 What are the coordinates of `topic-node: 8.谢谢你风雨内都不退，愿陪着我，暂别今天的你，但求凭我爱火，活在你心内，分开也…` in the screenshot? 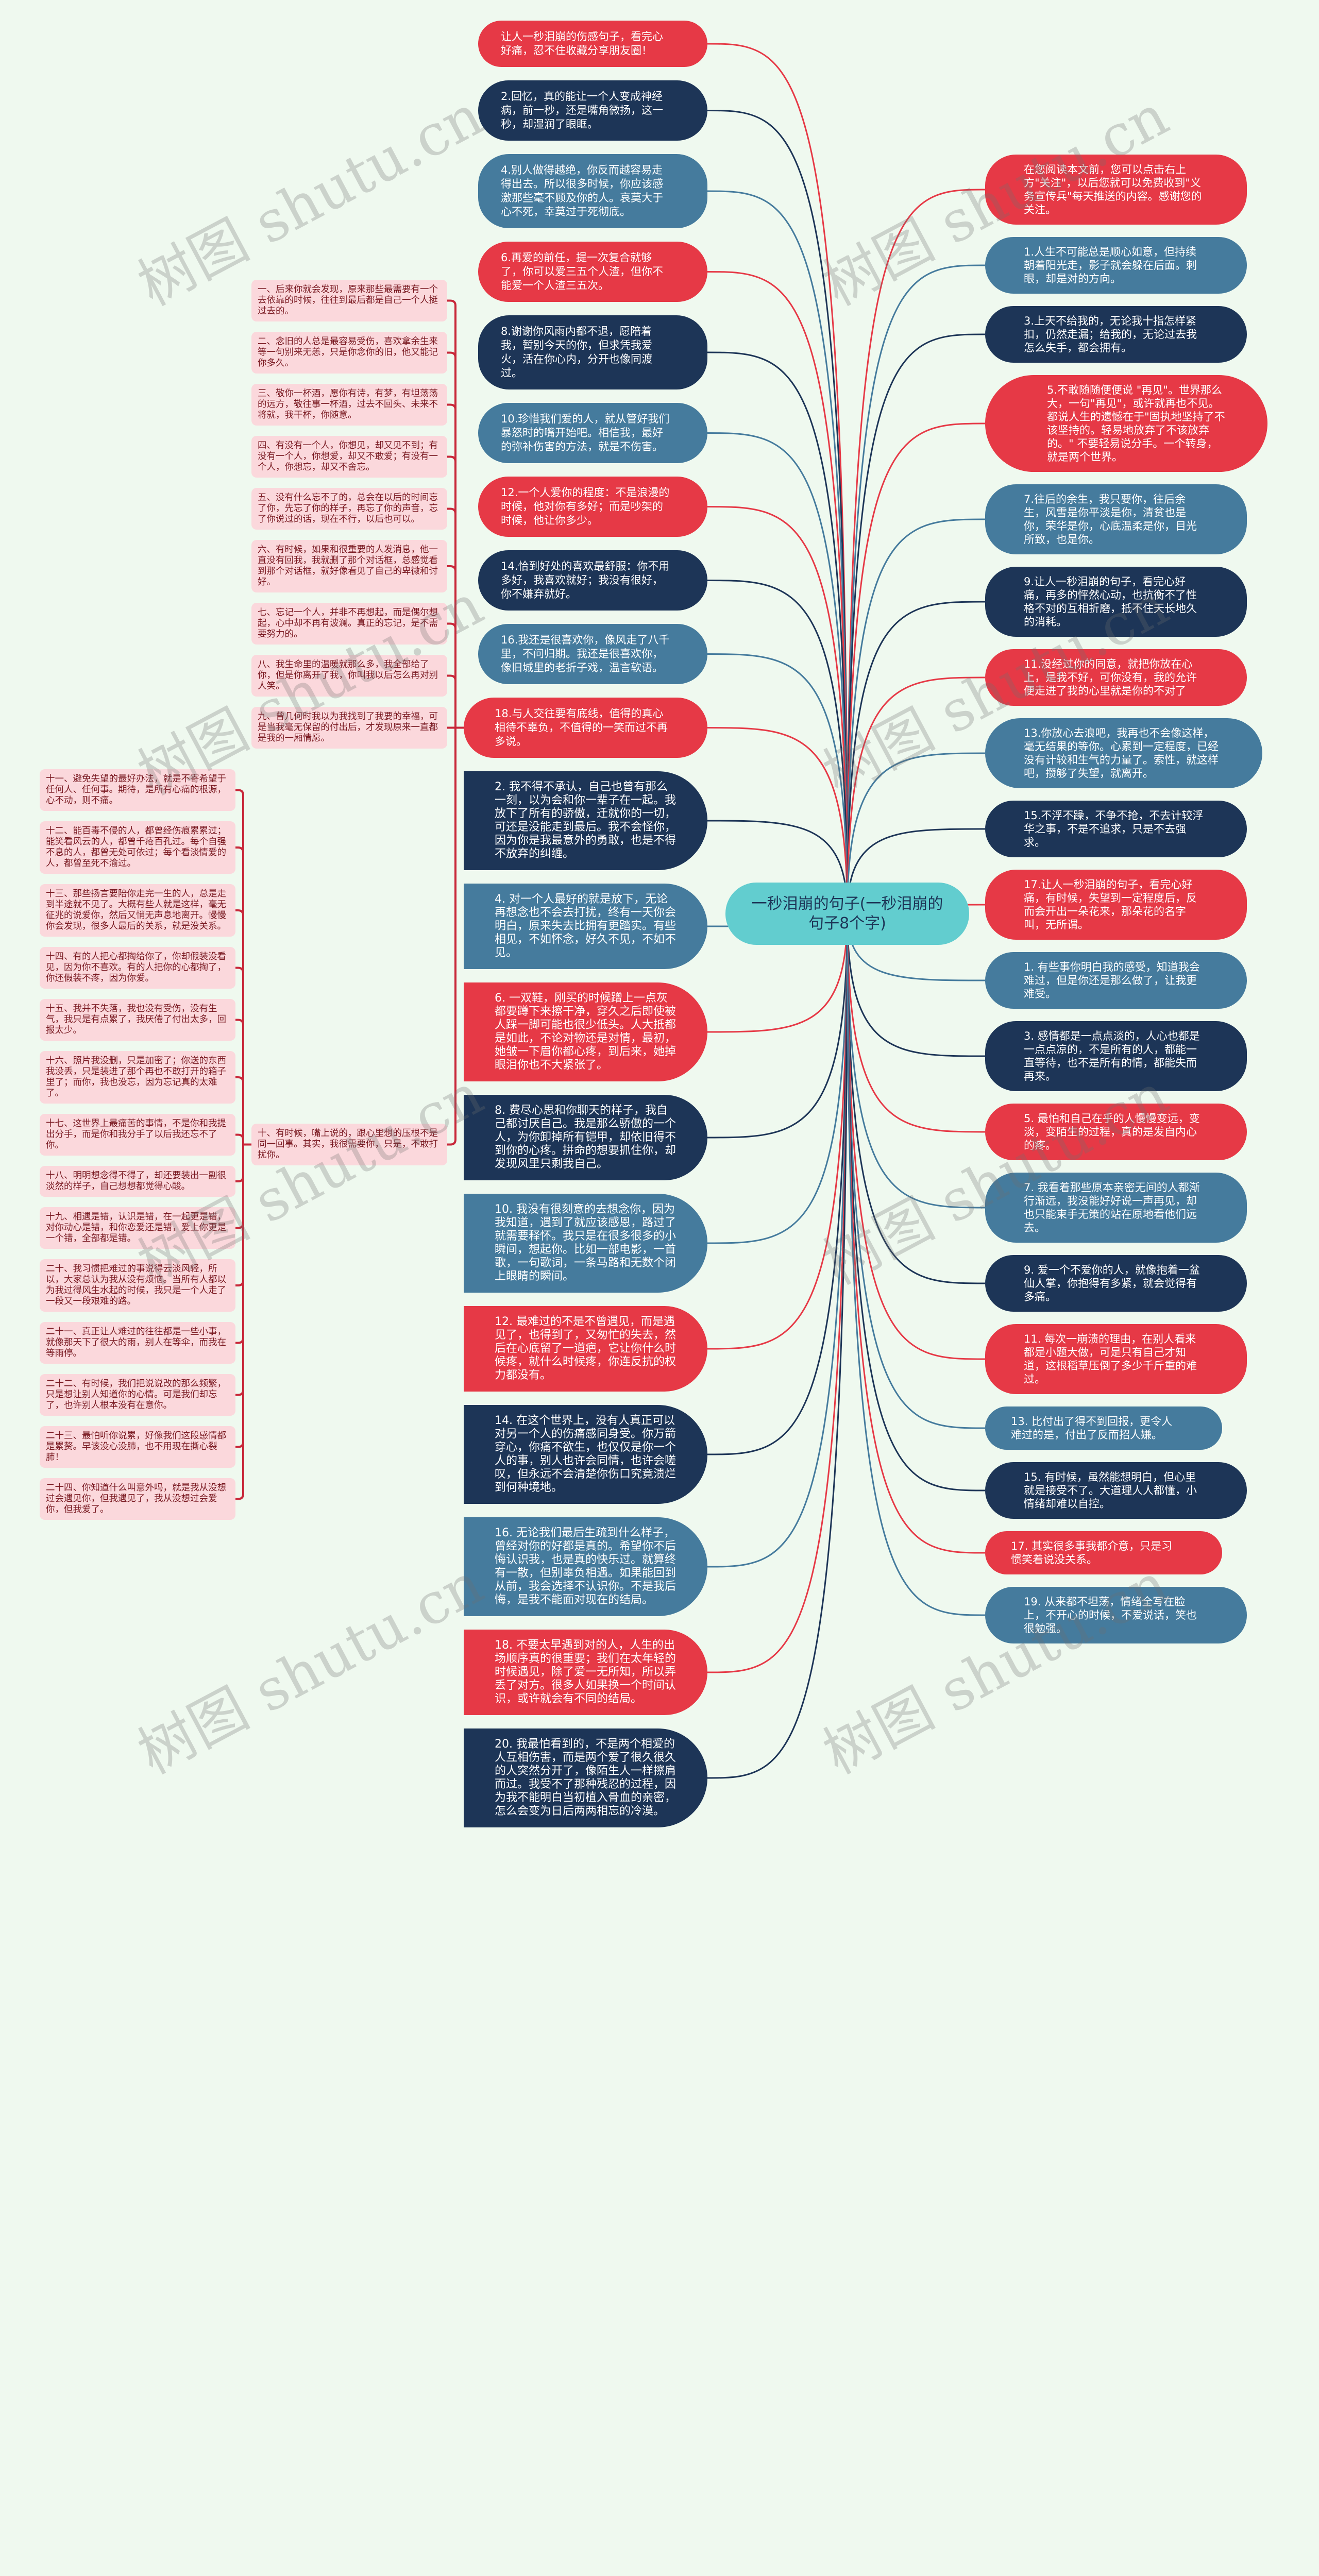 It's located at (592, 352).